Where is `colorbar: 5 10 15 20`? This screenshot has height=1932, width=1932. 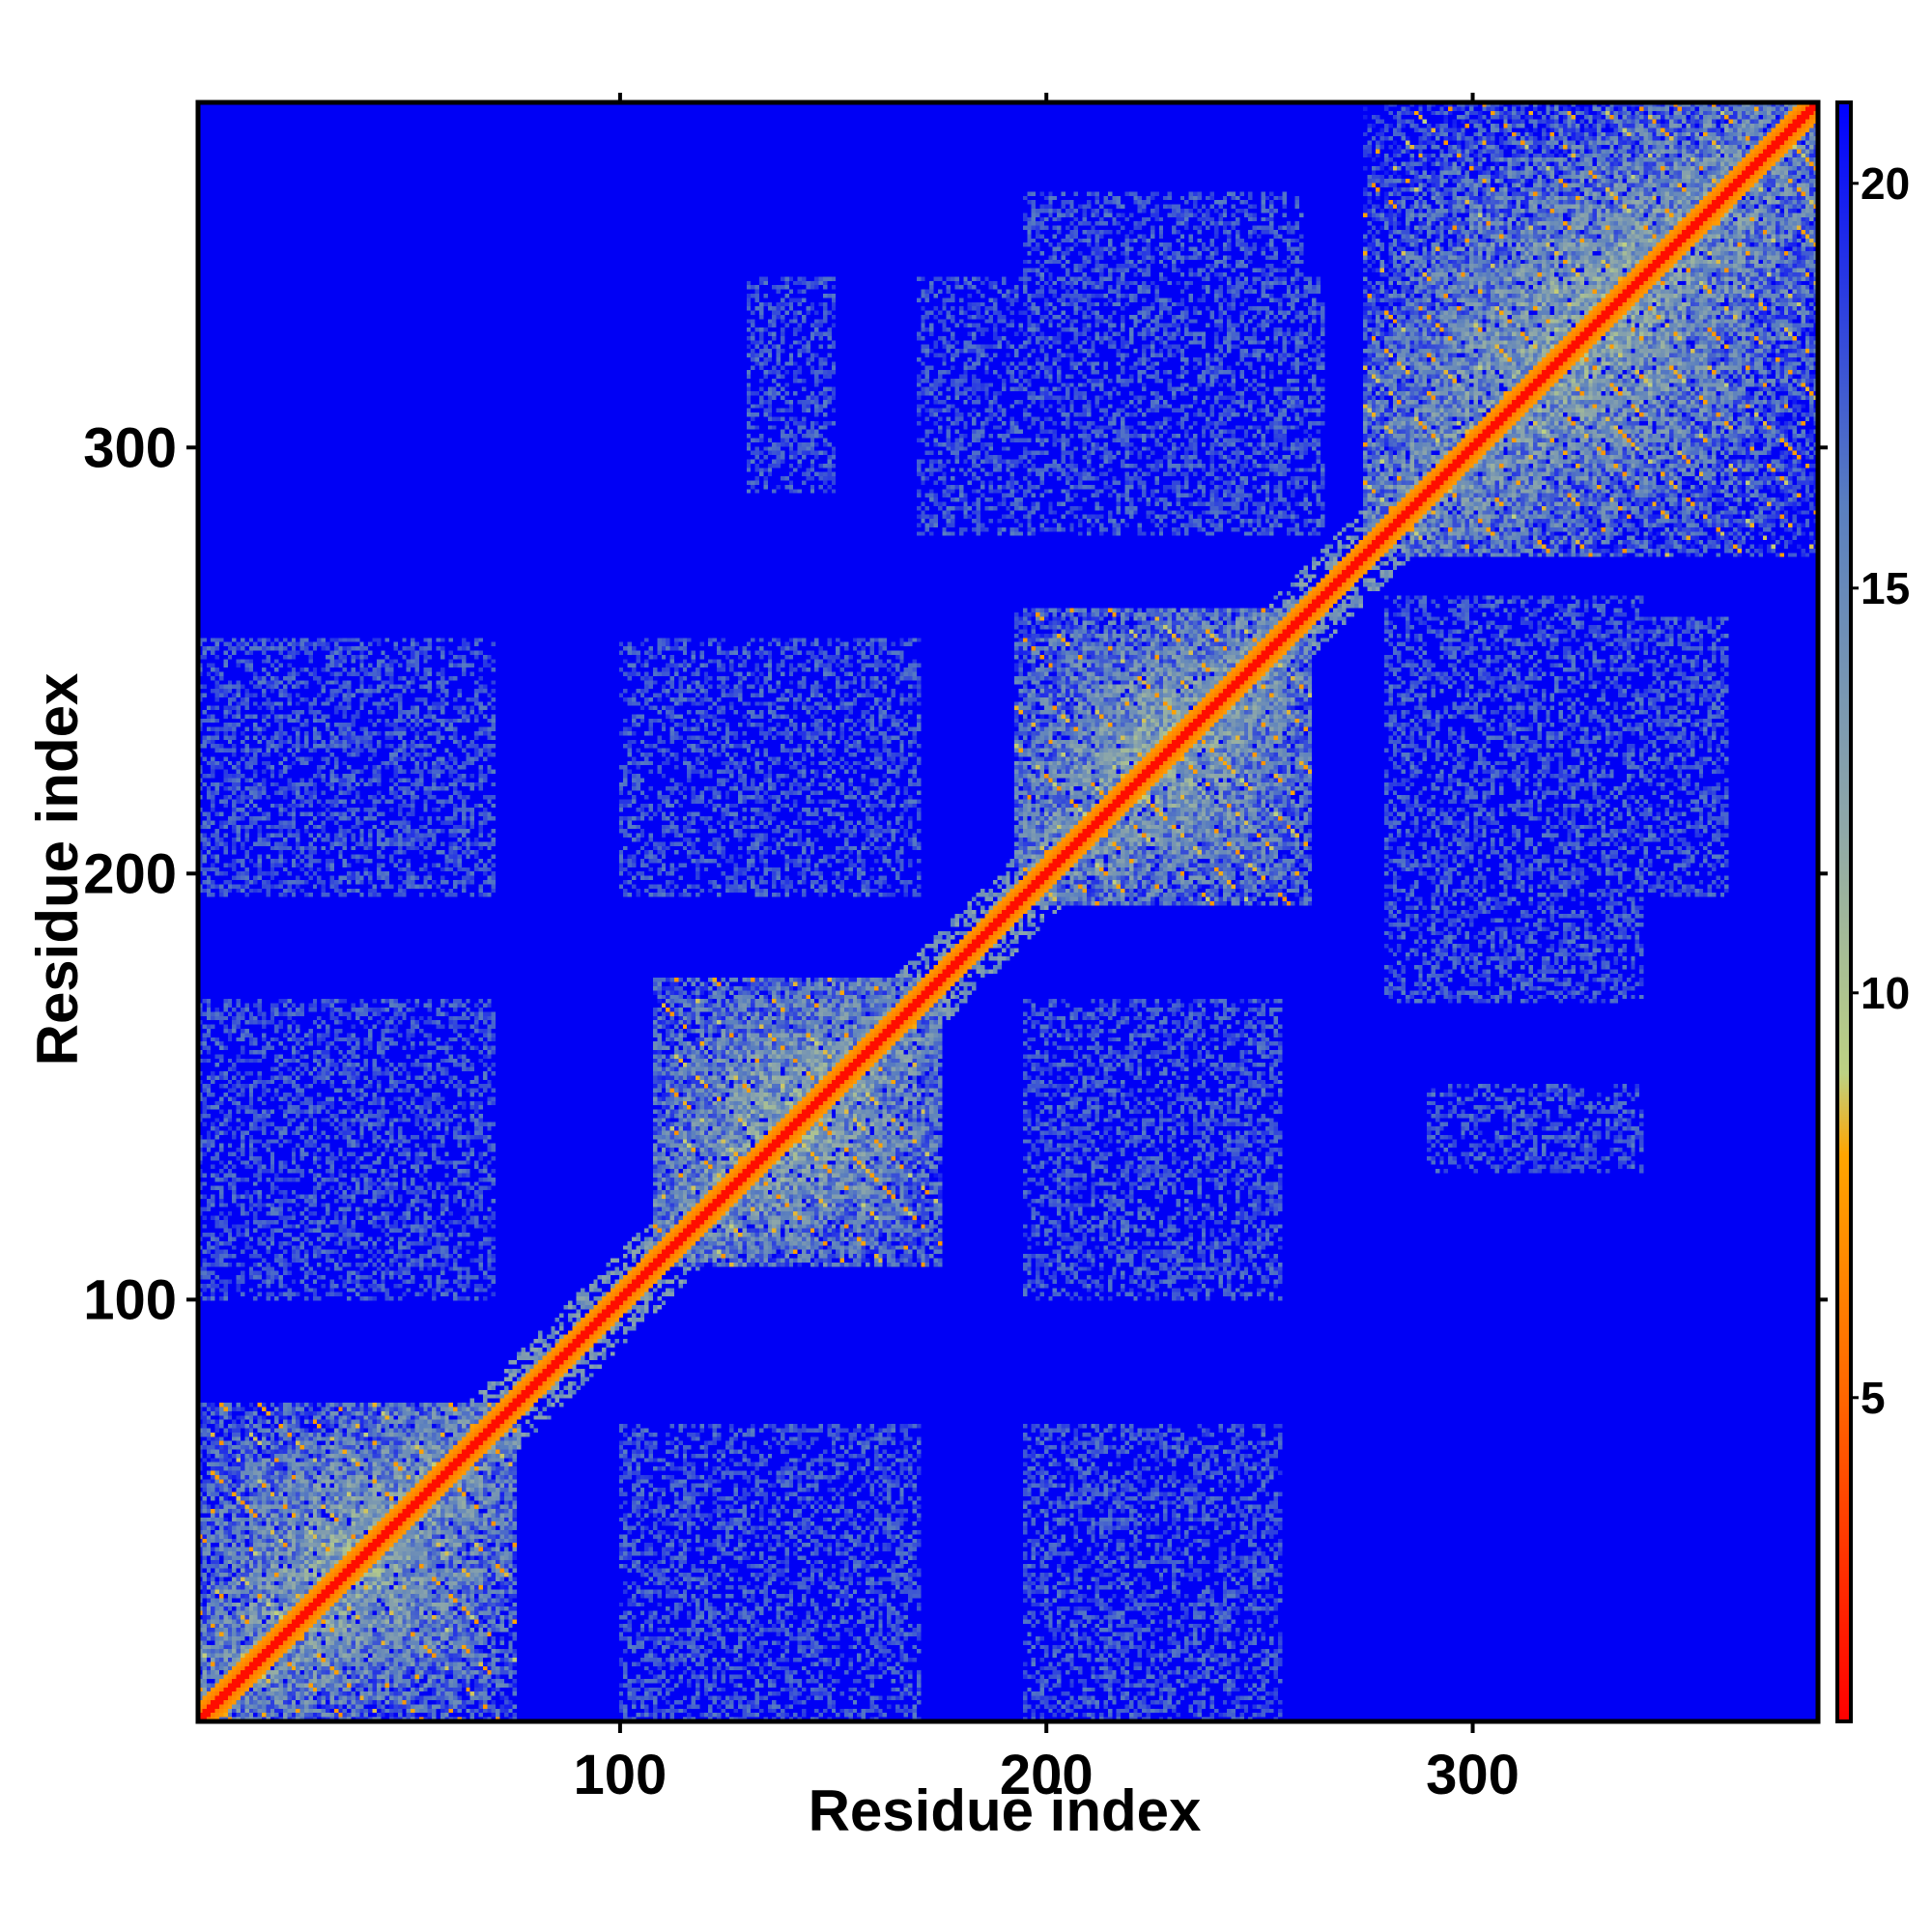
colorbar: 5 10 15 20 is located at coordinates (1872, 911).